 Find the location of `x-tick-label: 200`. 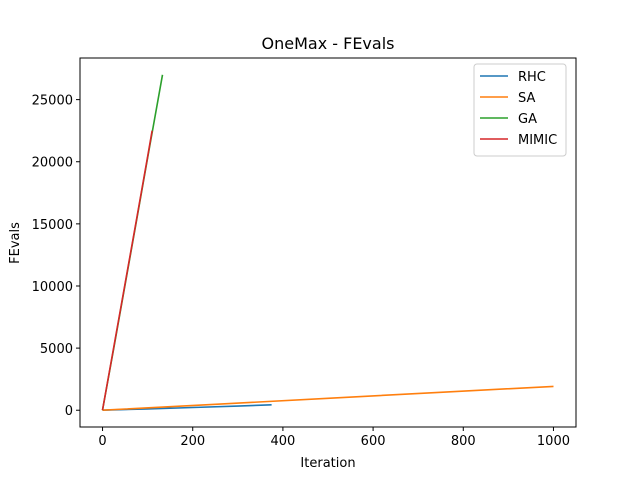

x-tick-label: 200 is located at coordinates (192, 441).